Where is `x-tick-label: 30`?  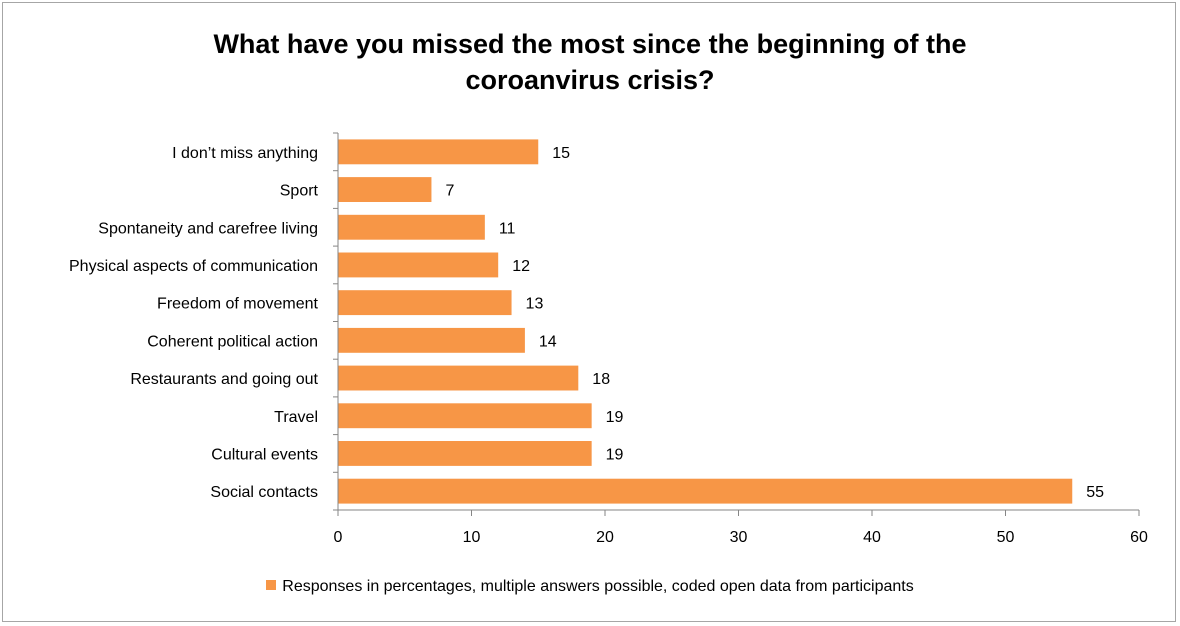
x-tick-label: 30 is located at coordinates (739, 537).